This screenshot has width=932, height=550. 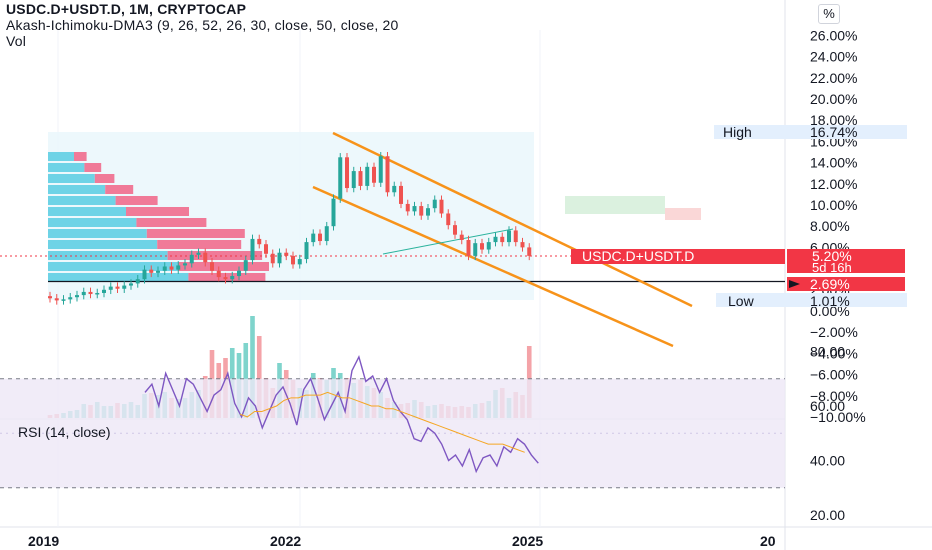 I want to click on price-tick-label: 10.00%, so click(x=833, y=205).